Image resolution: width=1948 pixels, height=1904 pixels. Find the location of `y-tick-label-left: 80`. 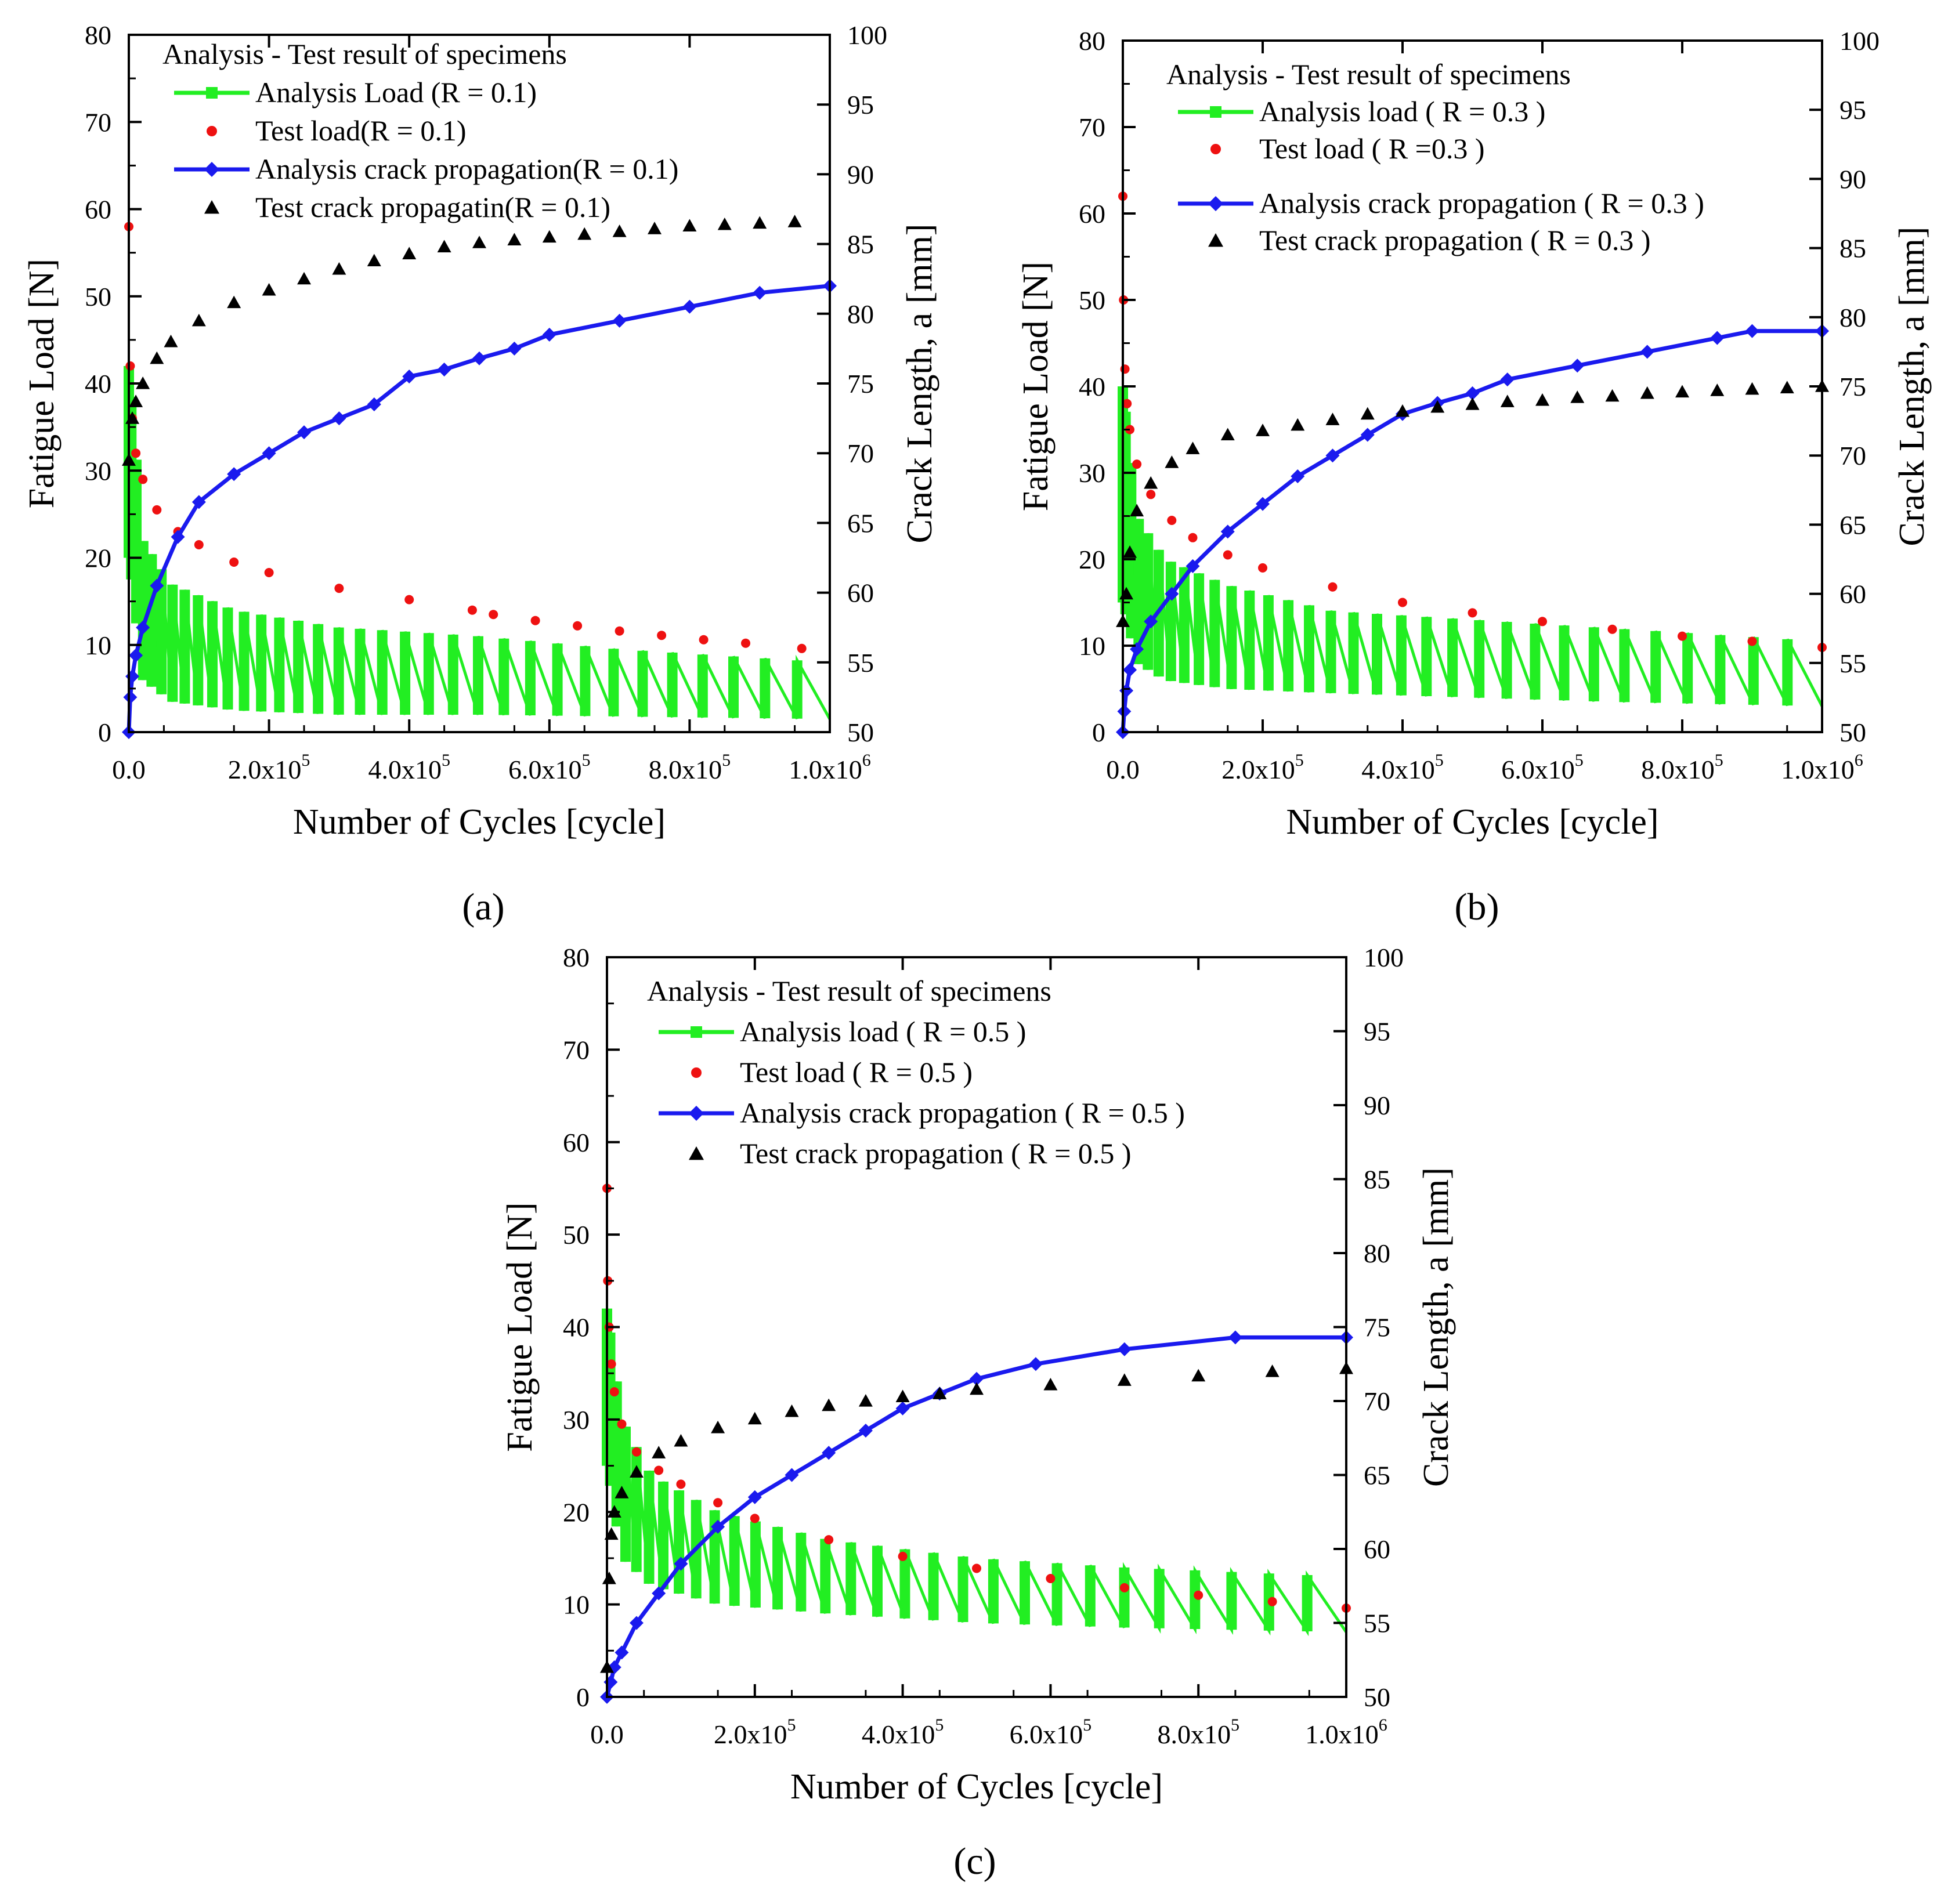

y-tick-label-left: 80 is located at coordinates (576, 957).